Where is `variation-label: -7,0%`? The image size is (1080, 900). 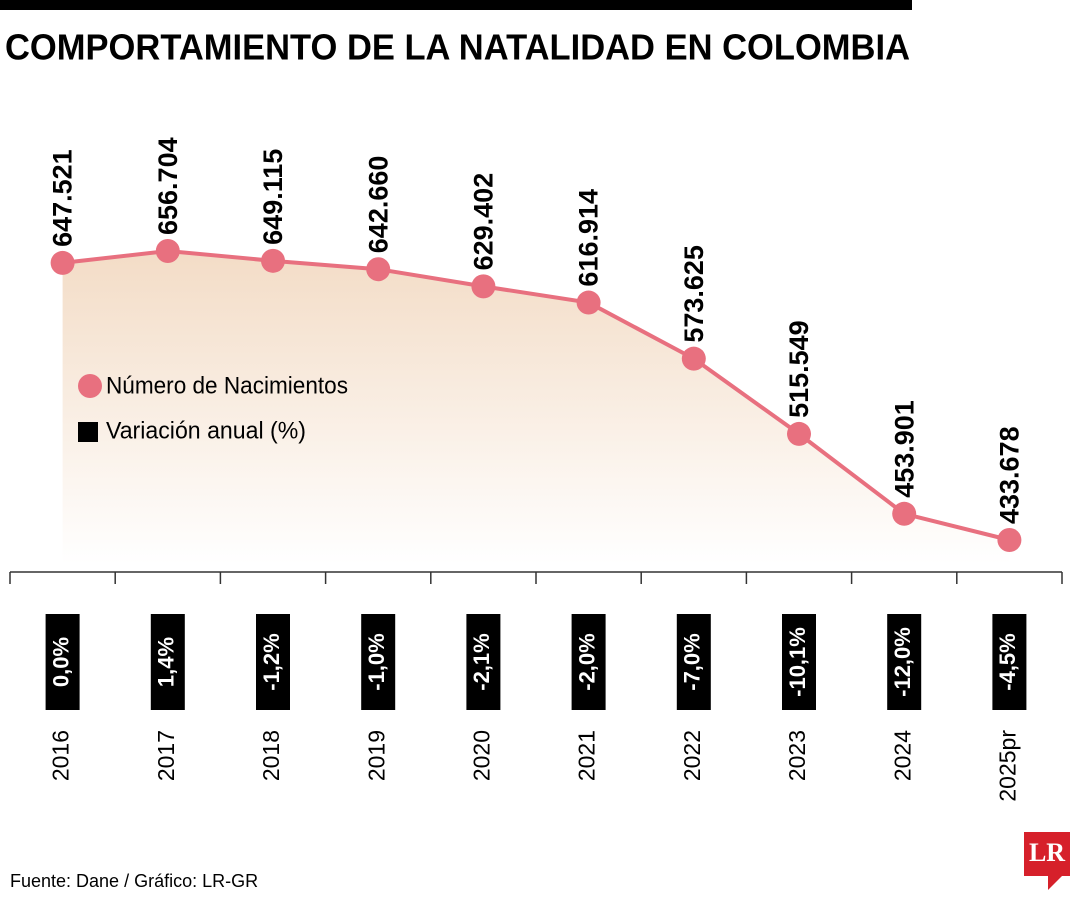 variation-label: -7,0% is located at coordinates (692, 661).